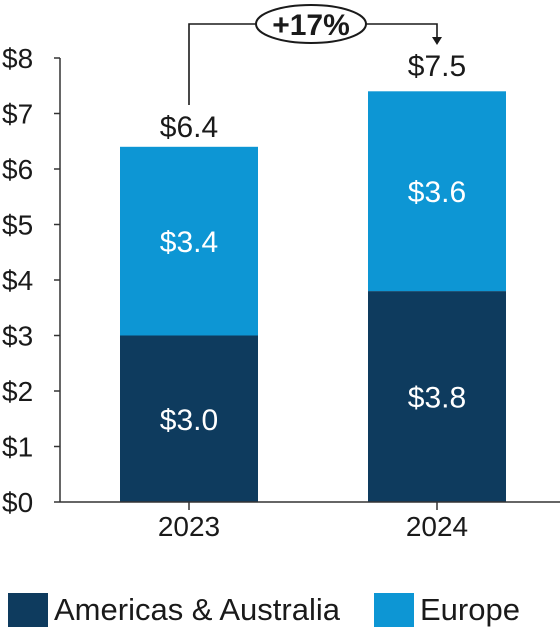  I want to click on y-tick-label: $5, so click(17, 225).